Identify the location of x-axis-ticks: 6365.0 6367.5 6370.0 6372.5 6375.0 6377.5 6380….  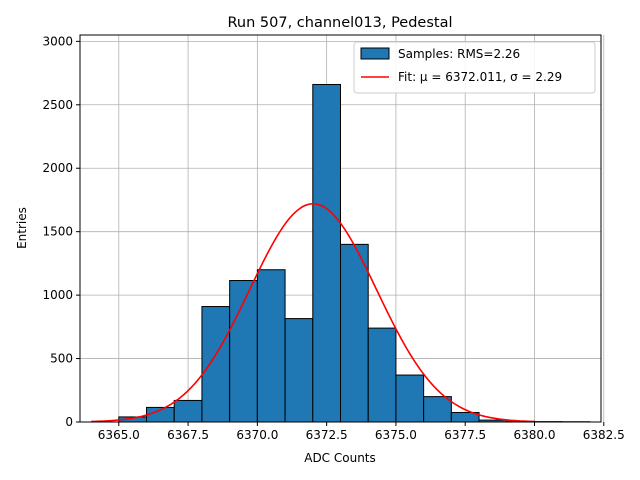
(361, 432).